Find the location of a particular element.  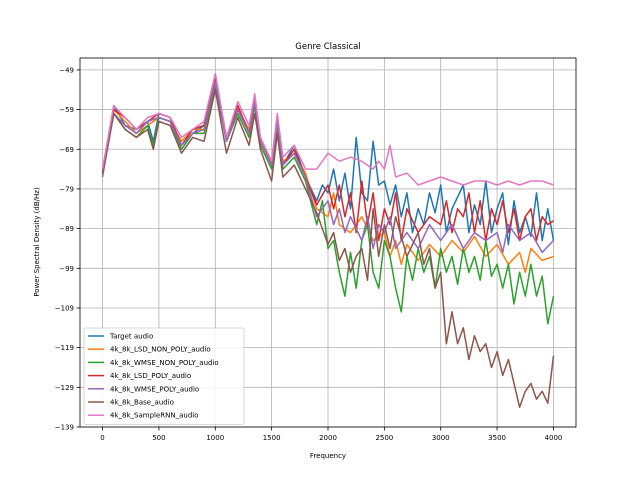

x-tick-label: 2000 is located at coordinates (328, 438).